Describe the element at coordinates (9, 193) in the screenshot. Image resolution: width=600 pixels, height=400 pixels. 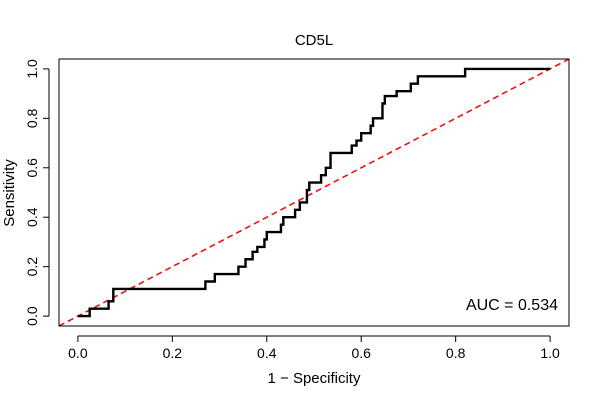
I see `y-axis-label: Sensitivity` at that location.